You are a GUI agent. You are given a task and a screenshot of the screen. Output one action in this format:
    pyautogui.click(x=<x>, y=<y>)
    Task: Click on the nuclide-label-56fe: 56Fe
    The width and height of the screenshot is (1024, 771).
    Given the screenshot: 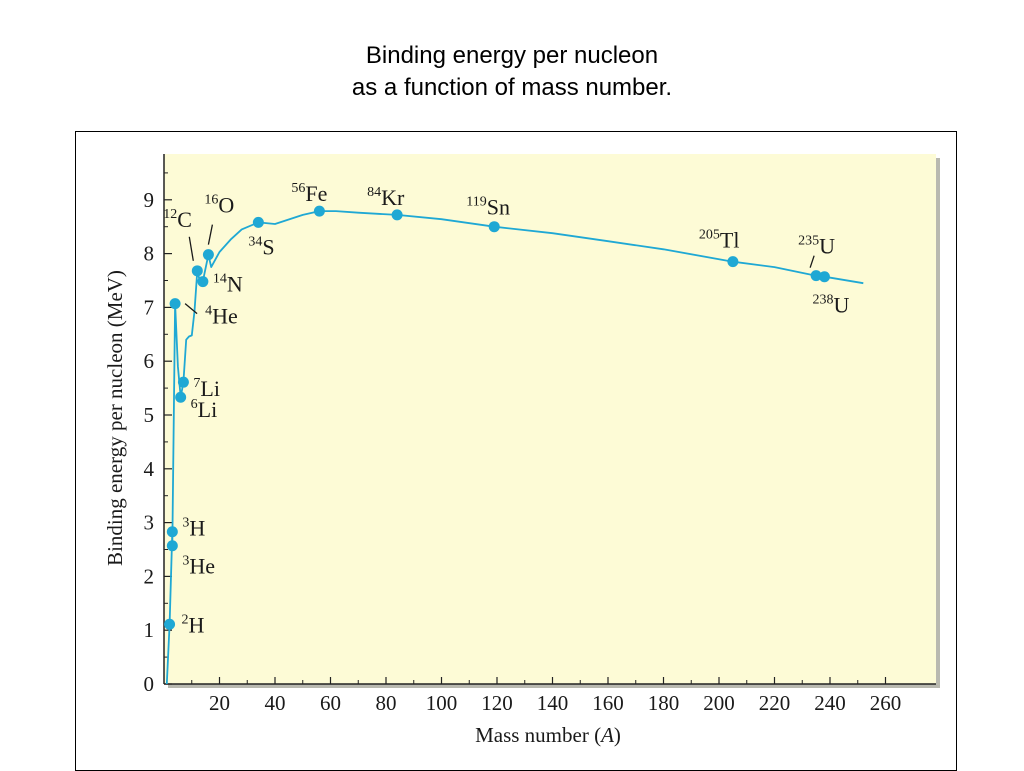 What is the action you would take?
    pyautogui.click(x=309, y=193)
    